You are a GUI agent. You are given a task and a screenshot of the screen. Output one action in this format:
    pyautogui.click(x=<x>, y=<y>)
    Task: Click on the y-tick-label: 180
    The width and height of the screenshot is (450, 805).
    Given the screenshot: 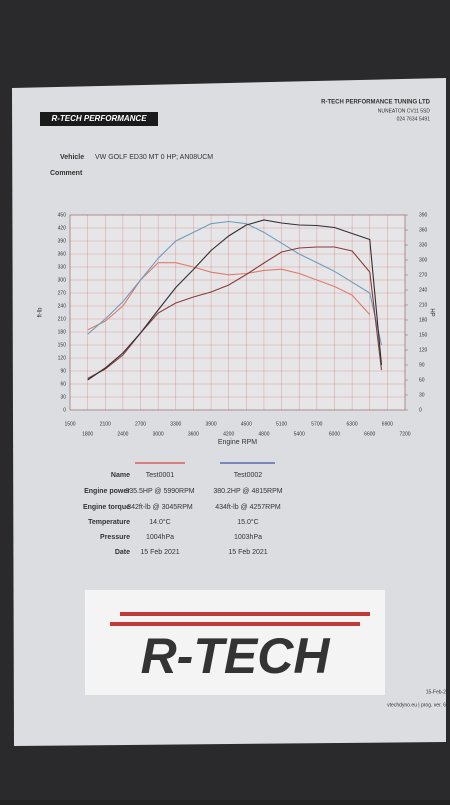 What is the action you would take?
    pyautogui.click(x=62, y=332)
    